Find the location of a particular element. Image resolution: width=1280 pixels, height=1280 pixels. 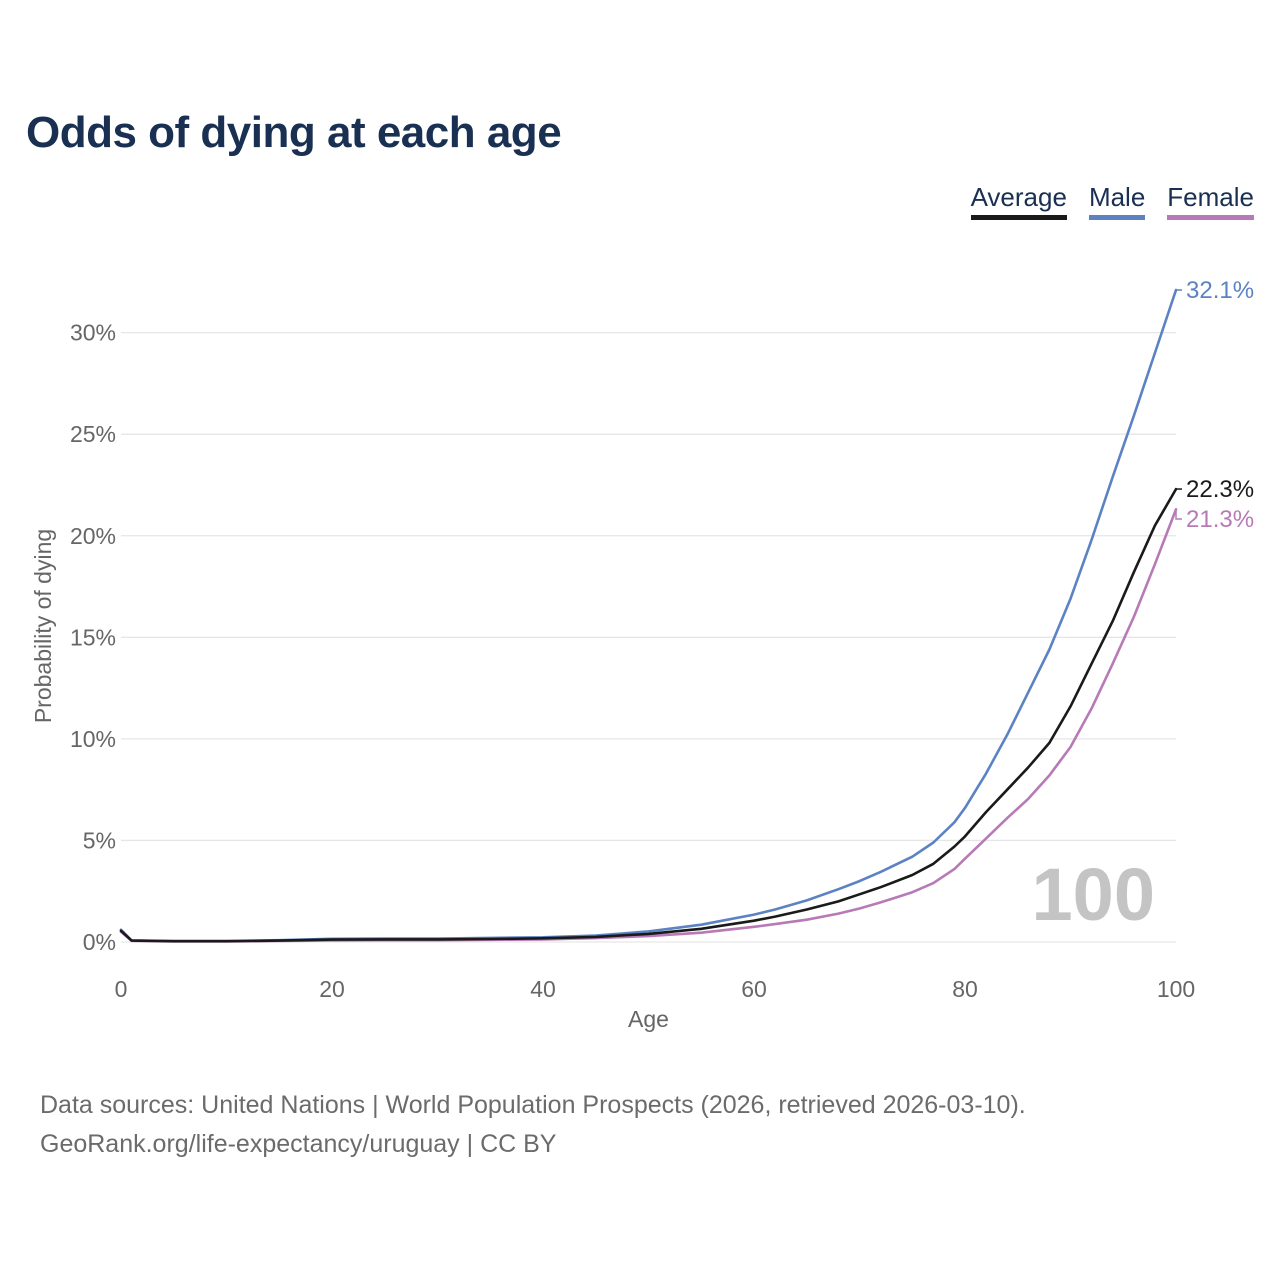

y-tick-label: 30% is located at coordinates (93, 333).